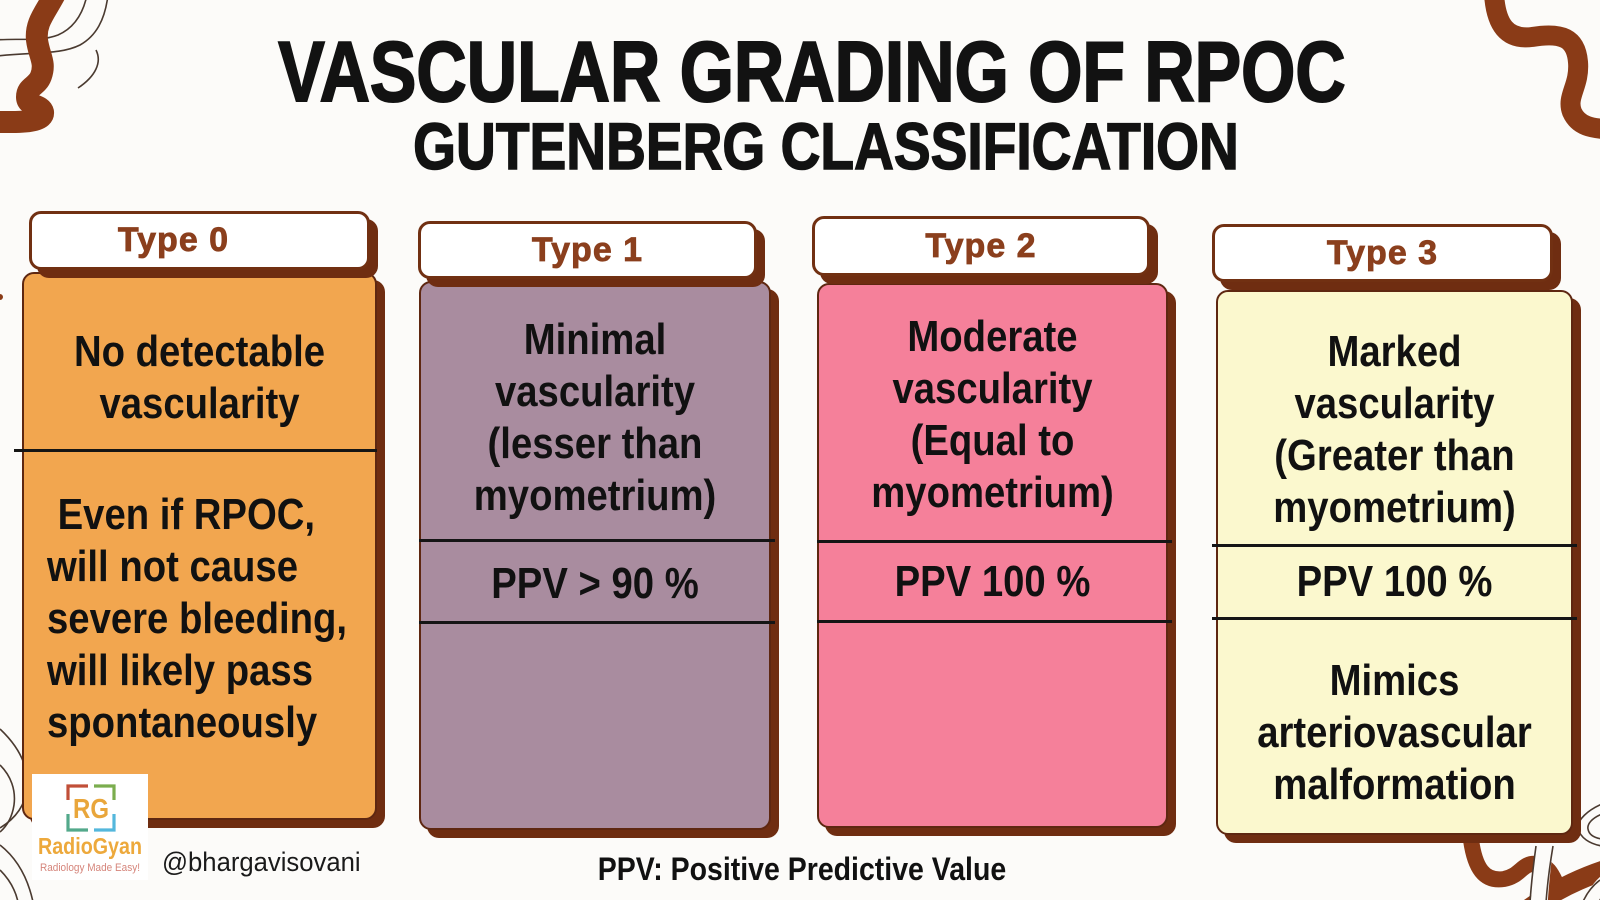  Describe the element at coordinates (90, 846) in the screenshot. I see `svg-text: RadioGyan` at that location.